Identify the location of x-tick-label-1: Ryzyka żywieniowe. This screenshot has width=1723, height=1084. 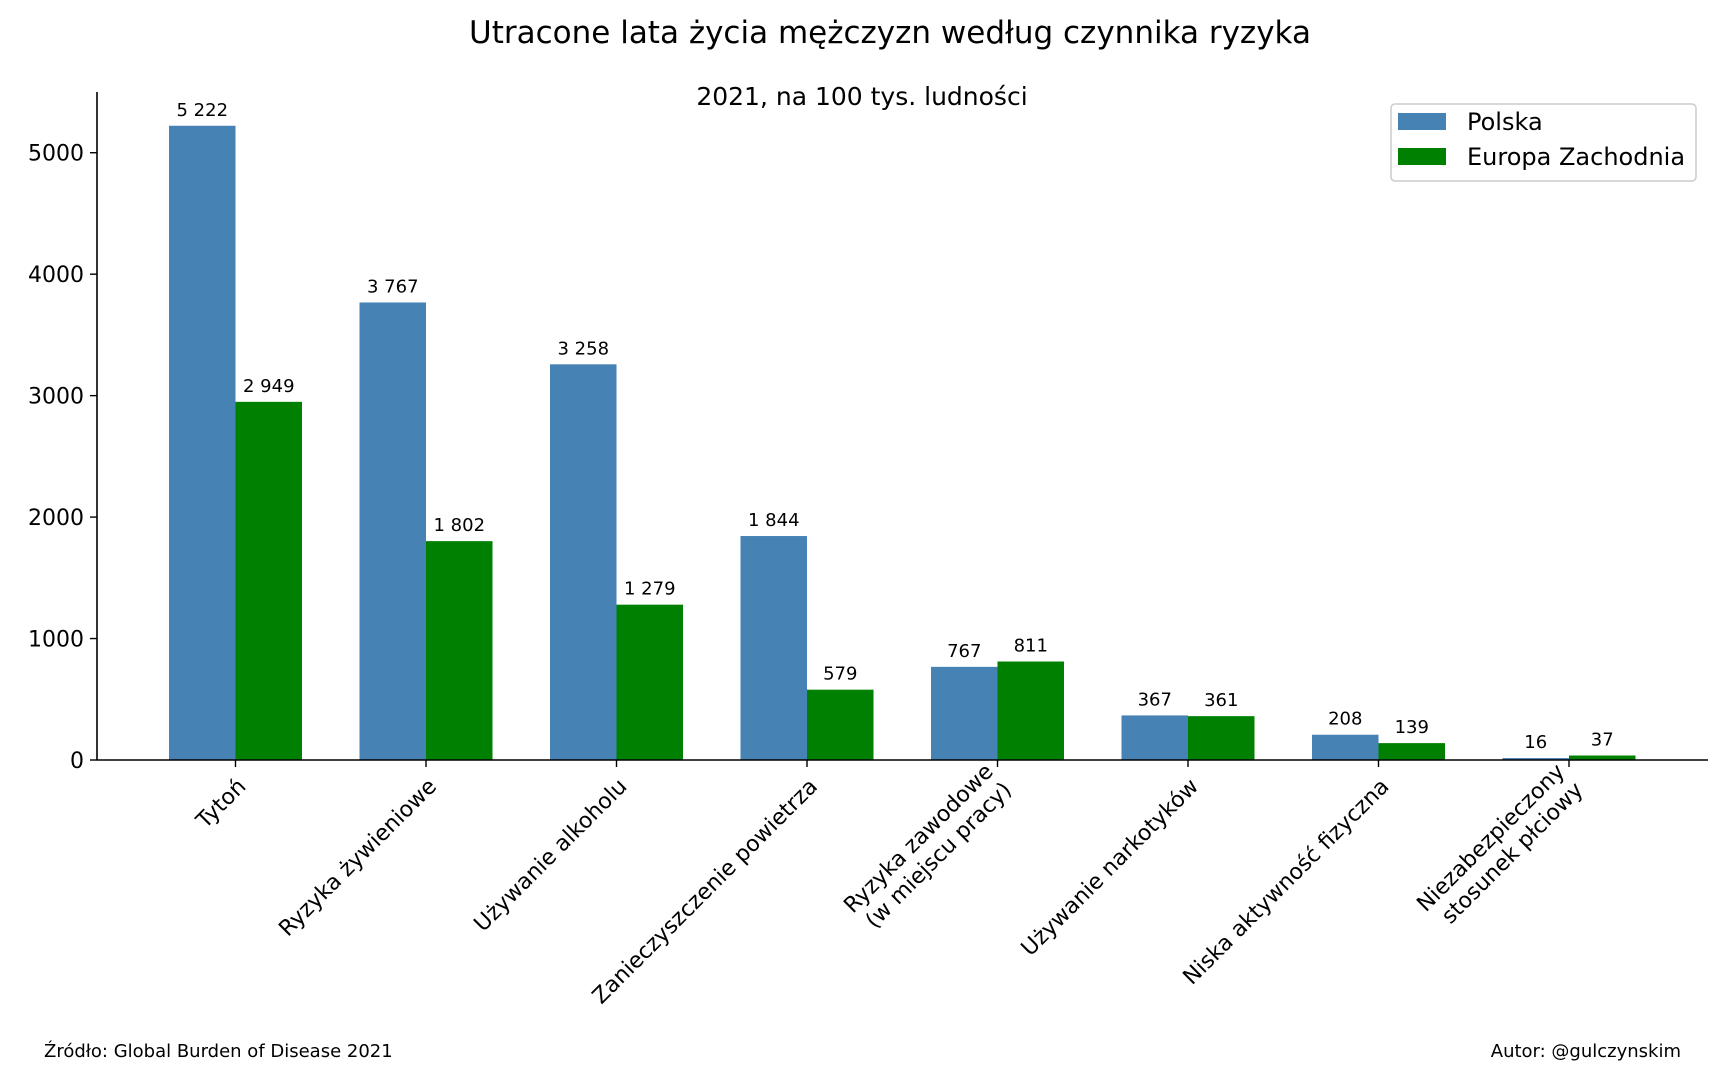
(357, 857).